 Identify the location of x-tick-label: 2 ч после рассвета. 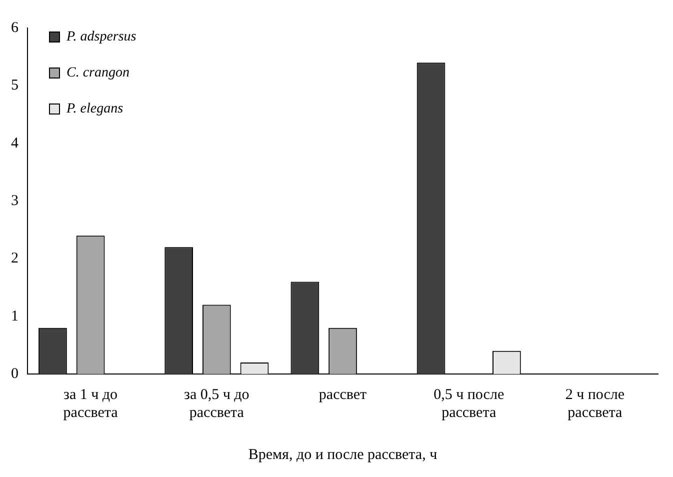
(595, 403).